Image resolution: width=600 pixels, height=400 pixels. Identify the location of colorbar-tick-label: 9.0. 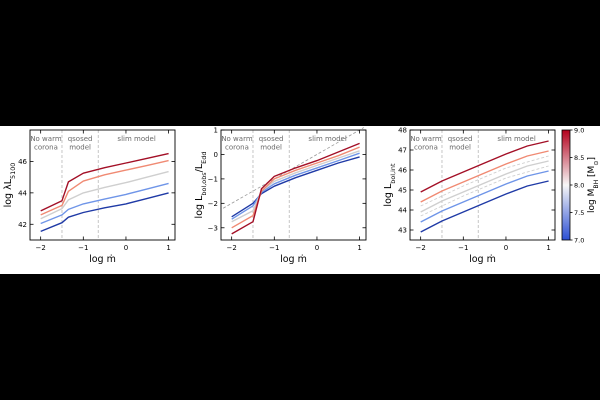
(579, 131).